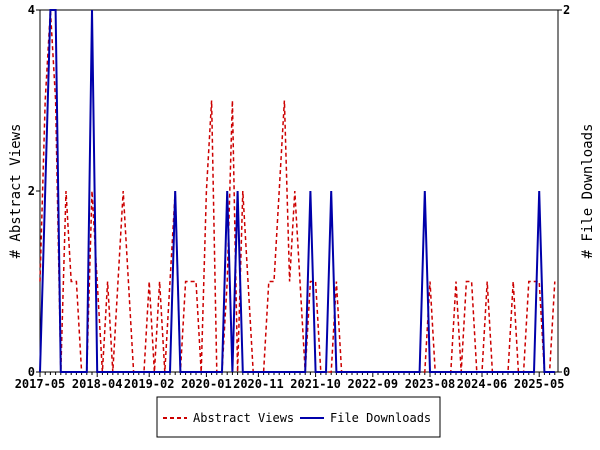  What do you see at coordinates (430, 384) in the screenshot?
I see `x-tick-label: 2023-08` at bounding box center [430, 384].